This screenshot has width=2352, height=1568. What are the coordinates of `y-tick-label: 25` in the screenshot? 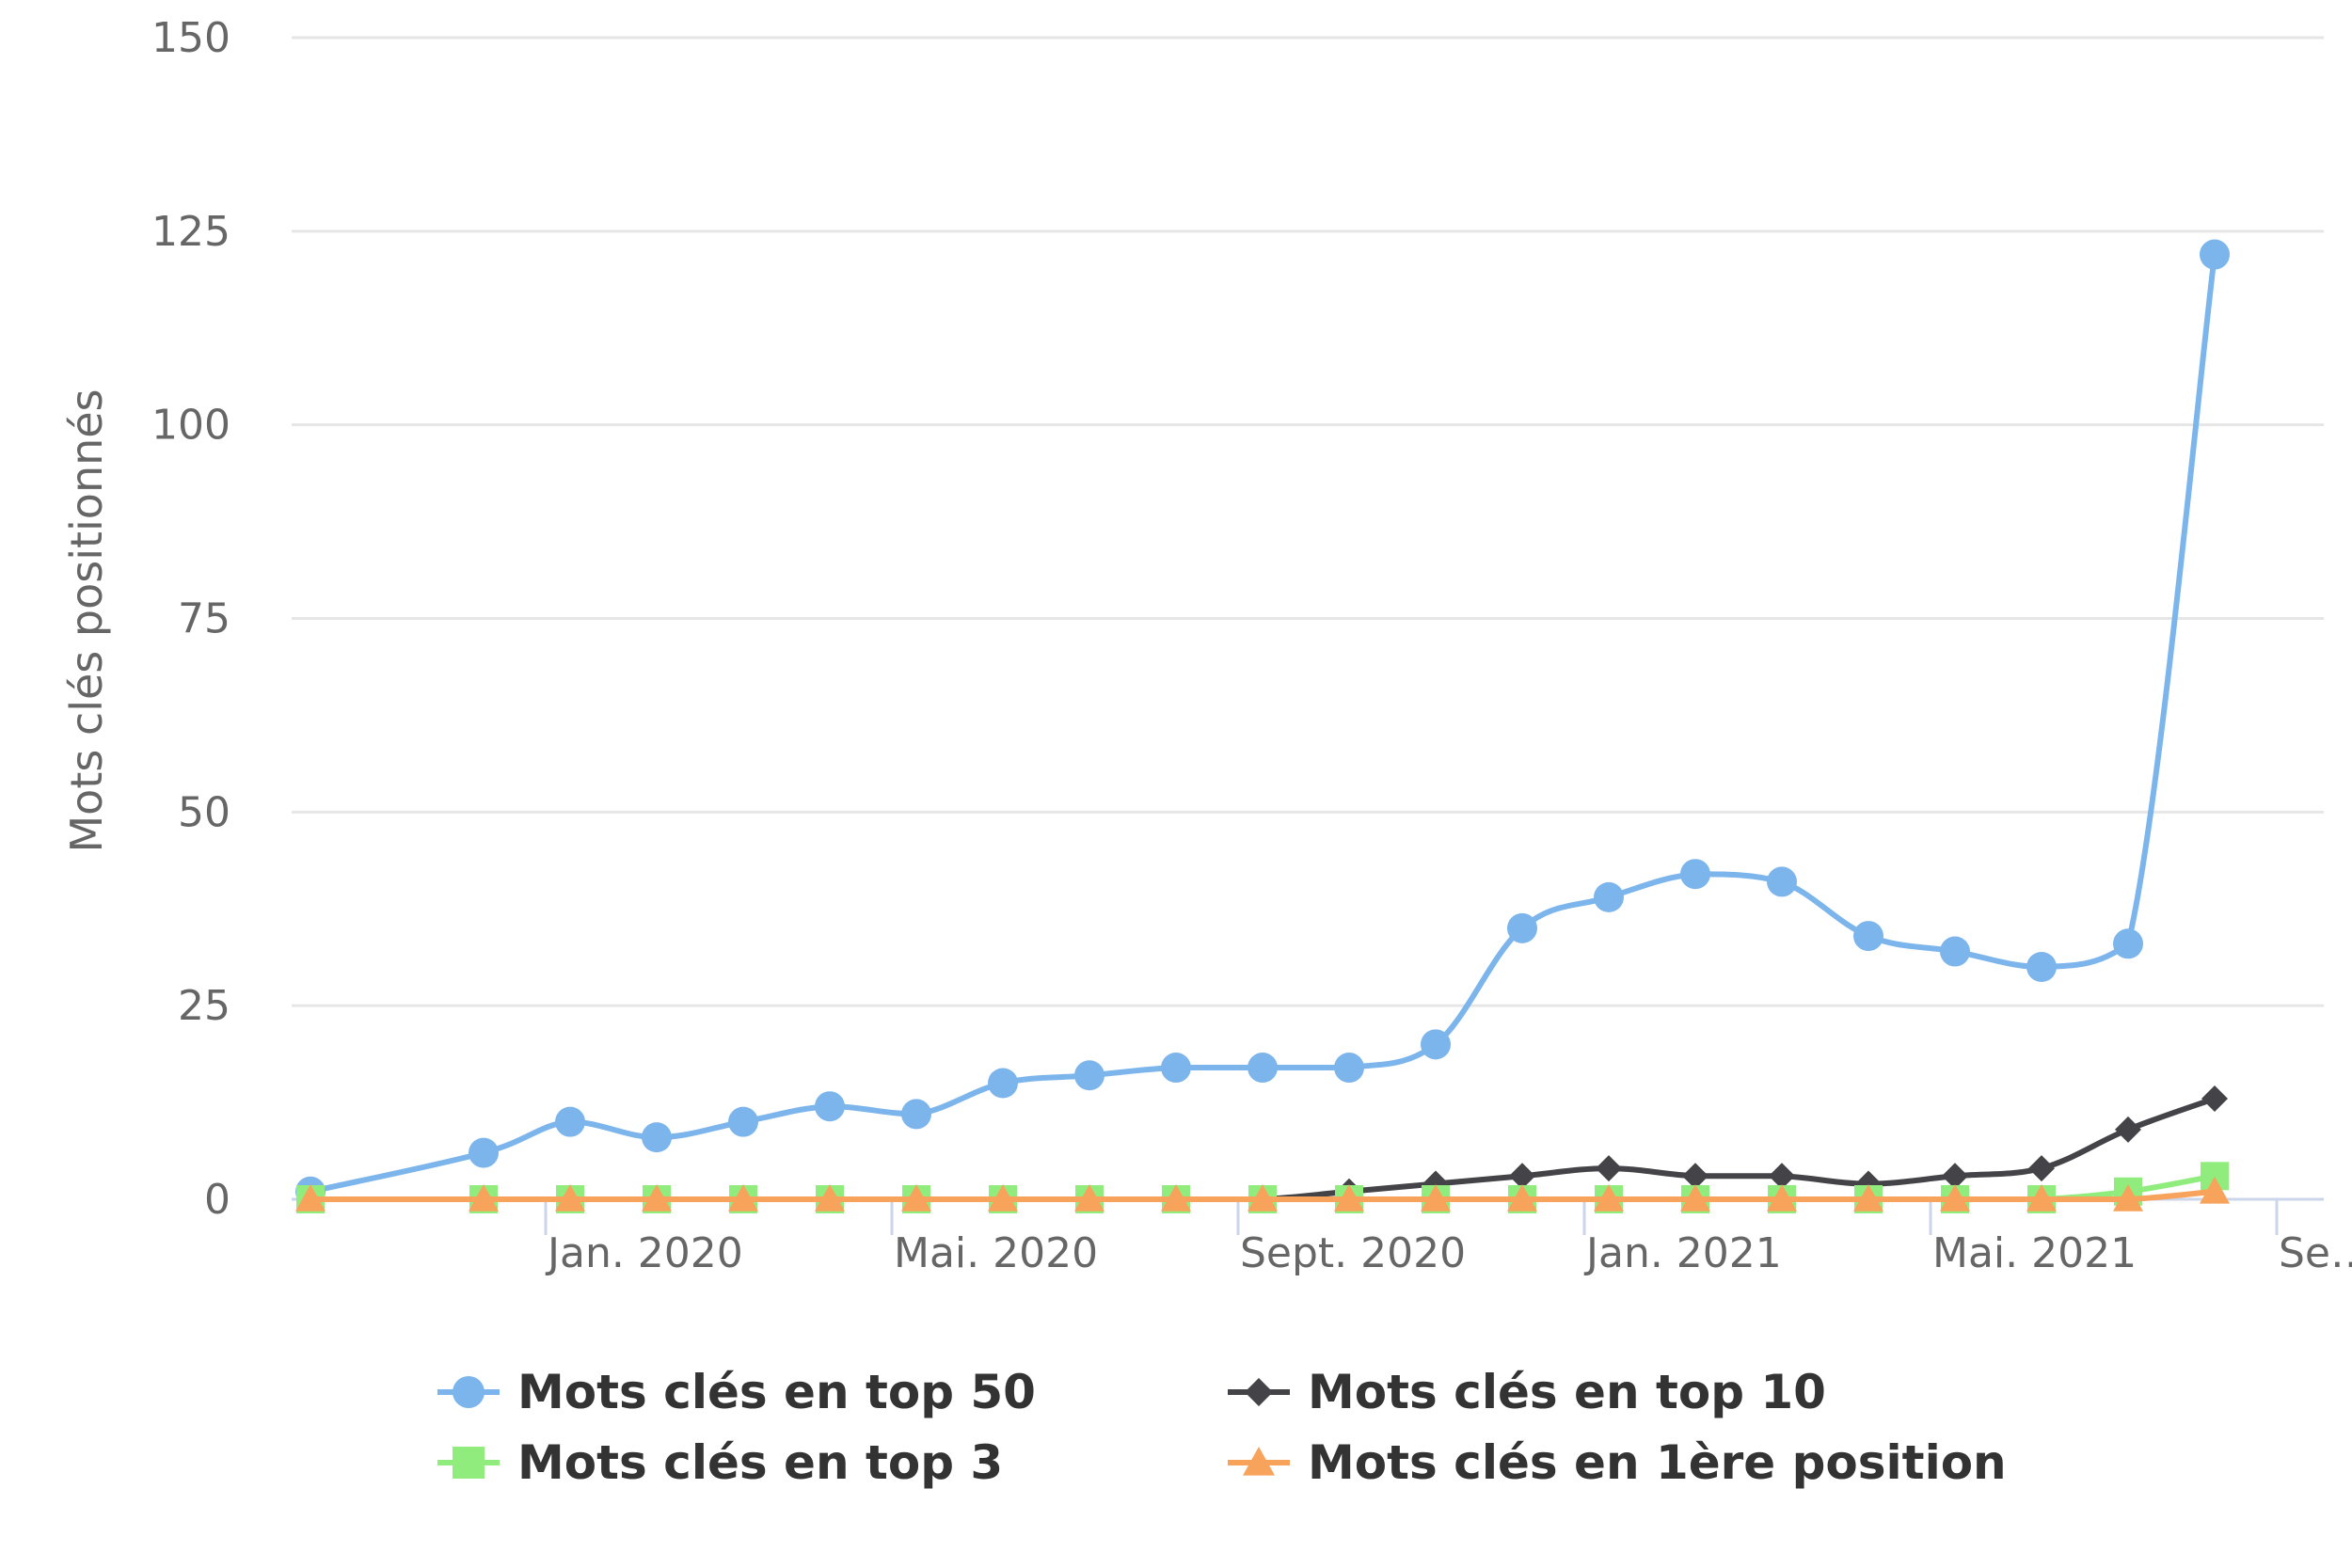 It's located at (204, 1006).